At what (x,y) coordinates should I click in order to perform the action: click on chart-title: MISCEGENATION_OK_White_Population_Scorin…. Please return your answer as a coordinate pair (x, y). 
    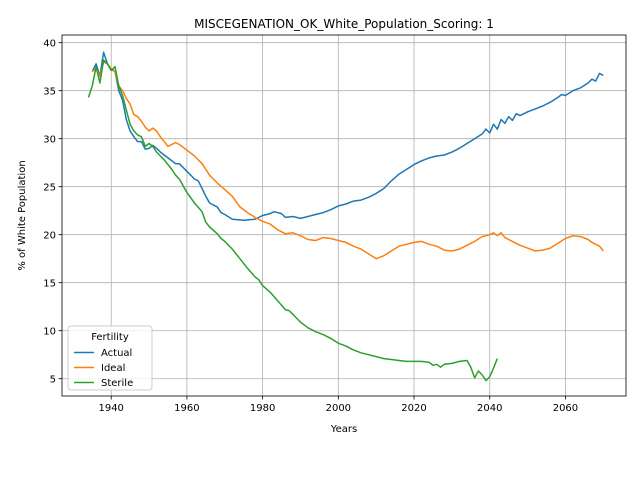
    Looking at the image, I should click on (344, 24).